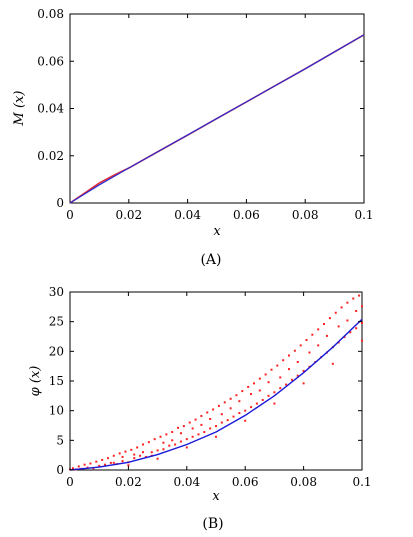  Describe the element at coordinates (128, 215) in the screenshot. I see `panel-a-x-tick-label: 0.02` at that location.